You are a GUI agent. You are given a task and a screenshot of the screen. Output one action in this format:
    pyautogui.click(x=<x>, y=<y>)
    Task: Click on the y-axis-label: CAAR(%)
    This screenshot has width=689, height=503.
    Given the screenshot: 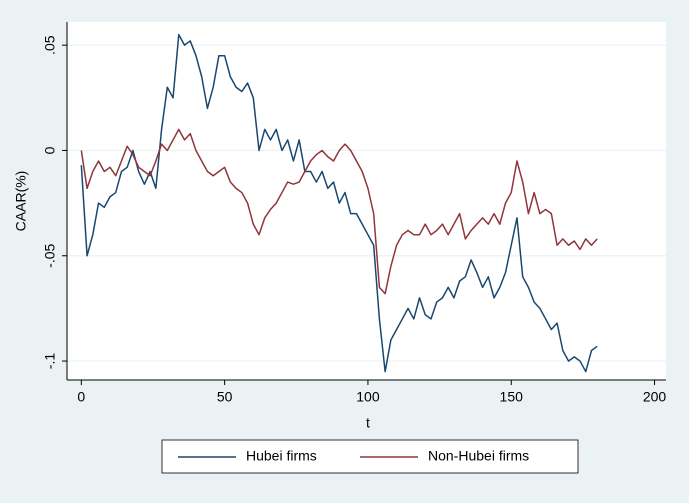 What is the action you would take?
    pyautogui.click(x=21, y=201)
    